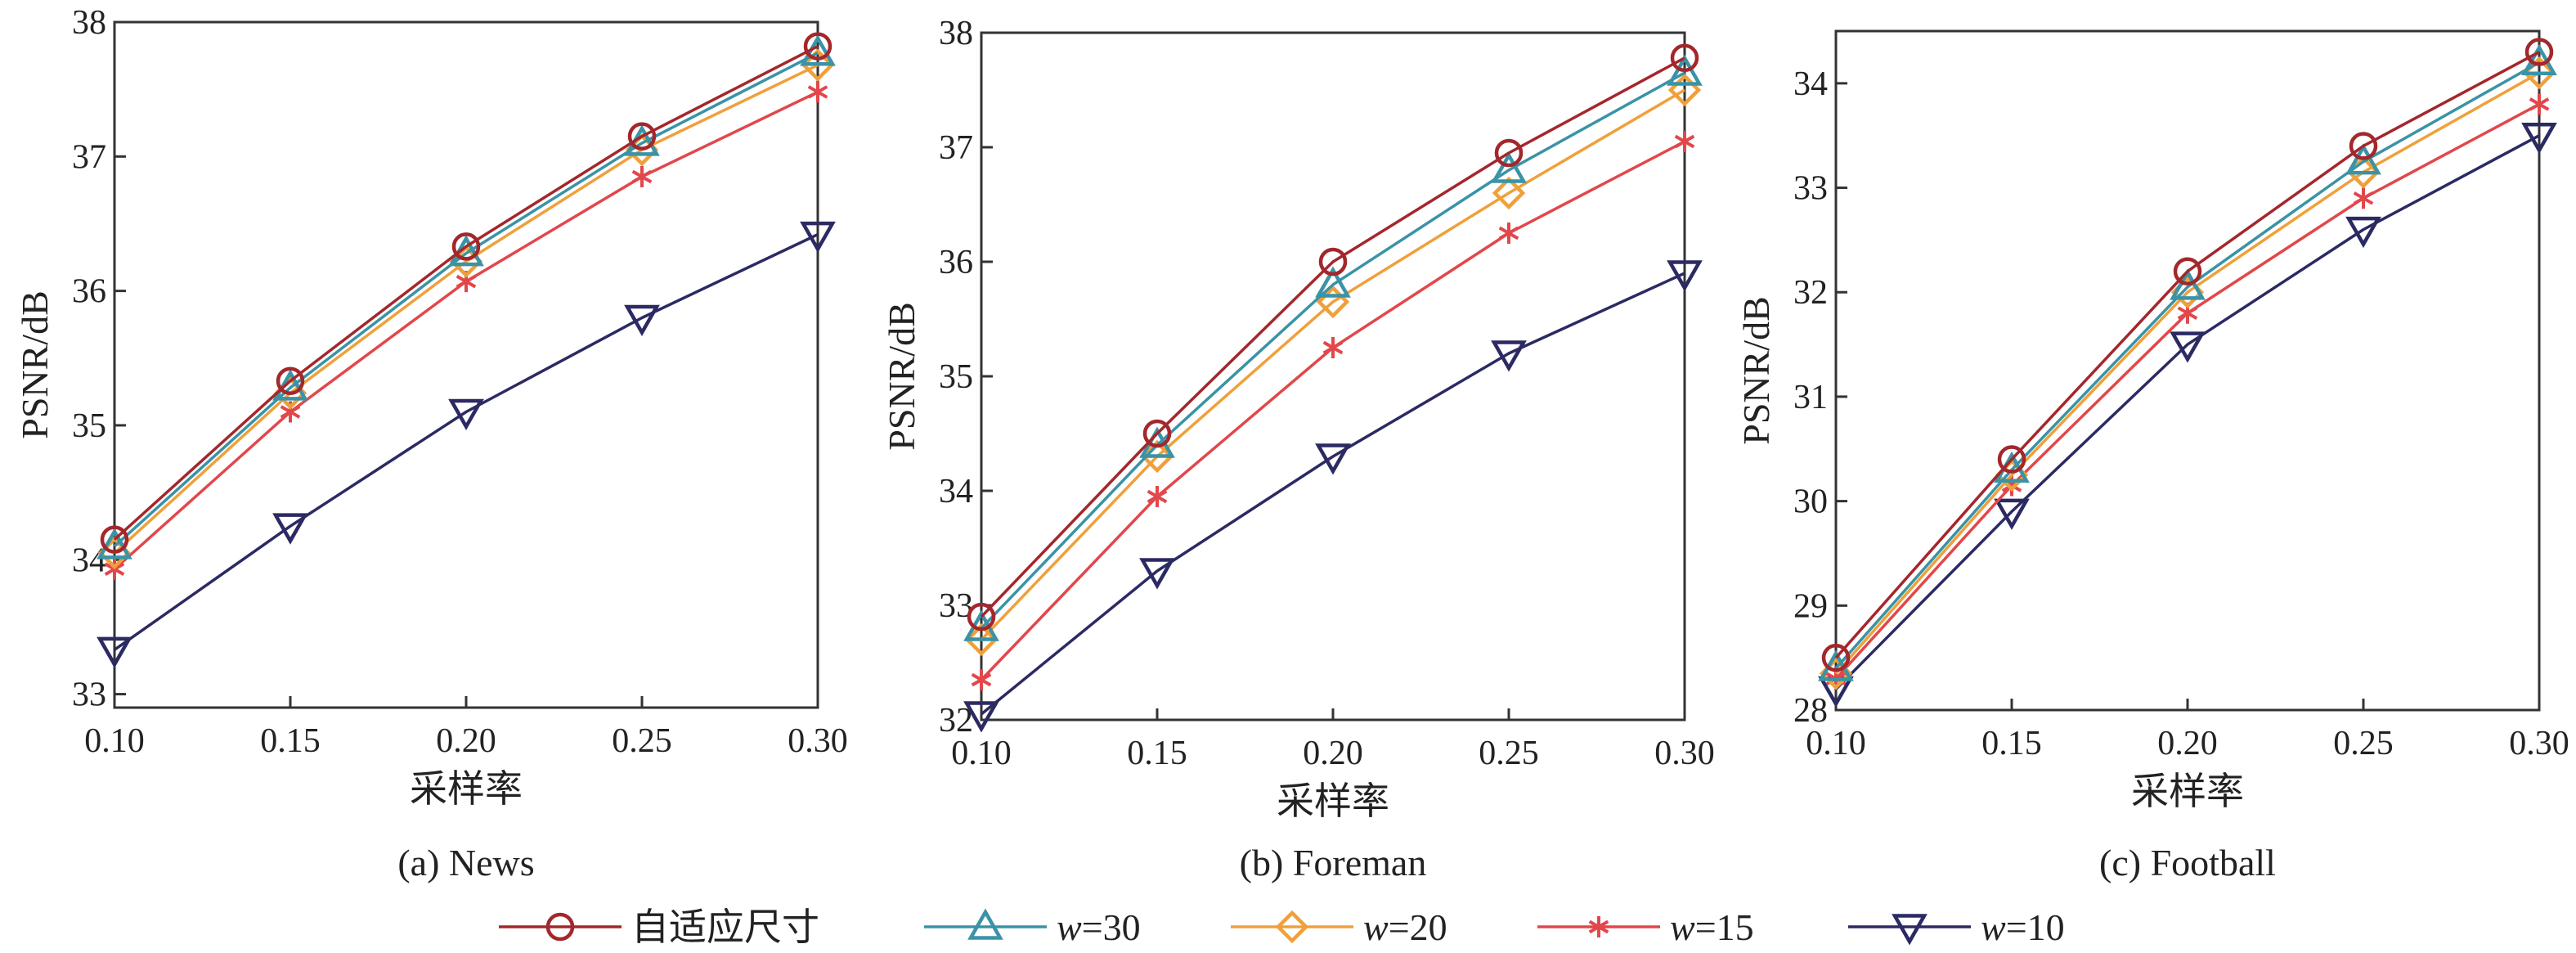 This screenshot has width=2576, height=953. What do you see at coordinates (659, 927) in the screenshot?
I see `legend-item-1: 自适应尺寸` at bounding box center [659, 927].